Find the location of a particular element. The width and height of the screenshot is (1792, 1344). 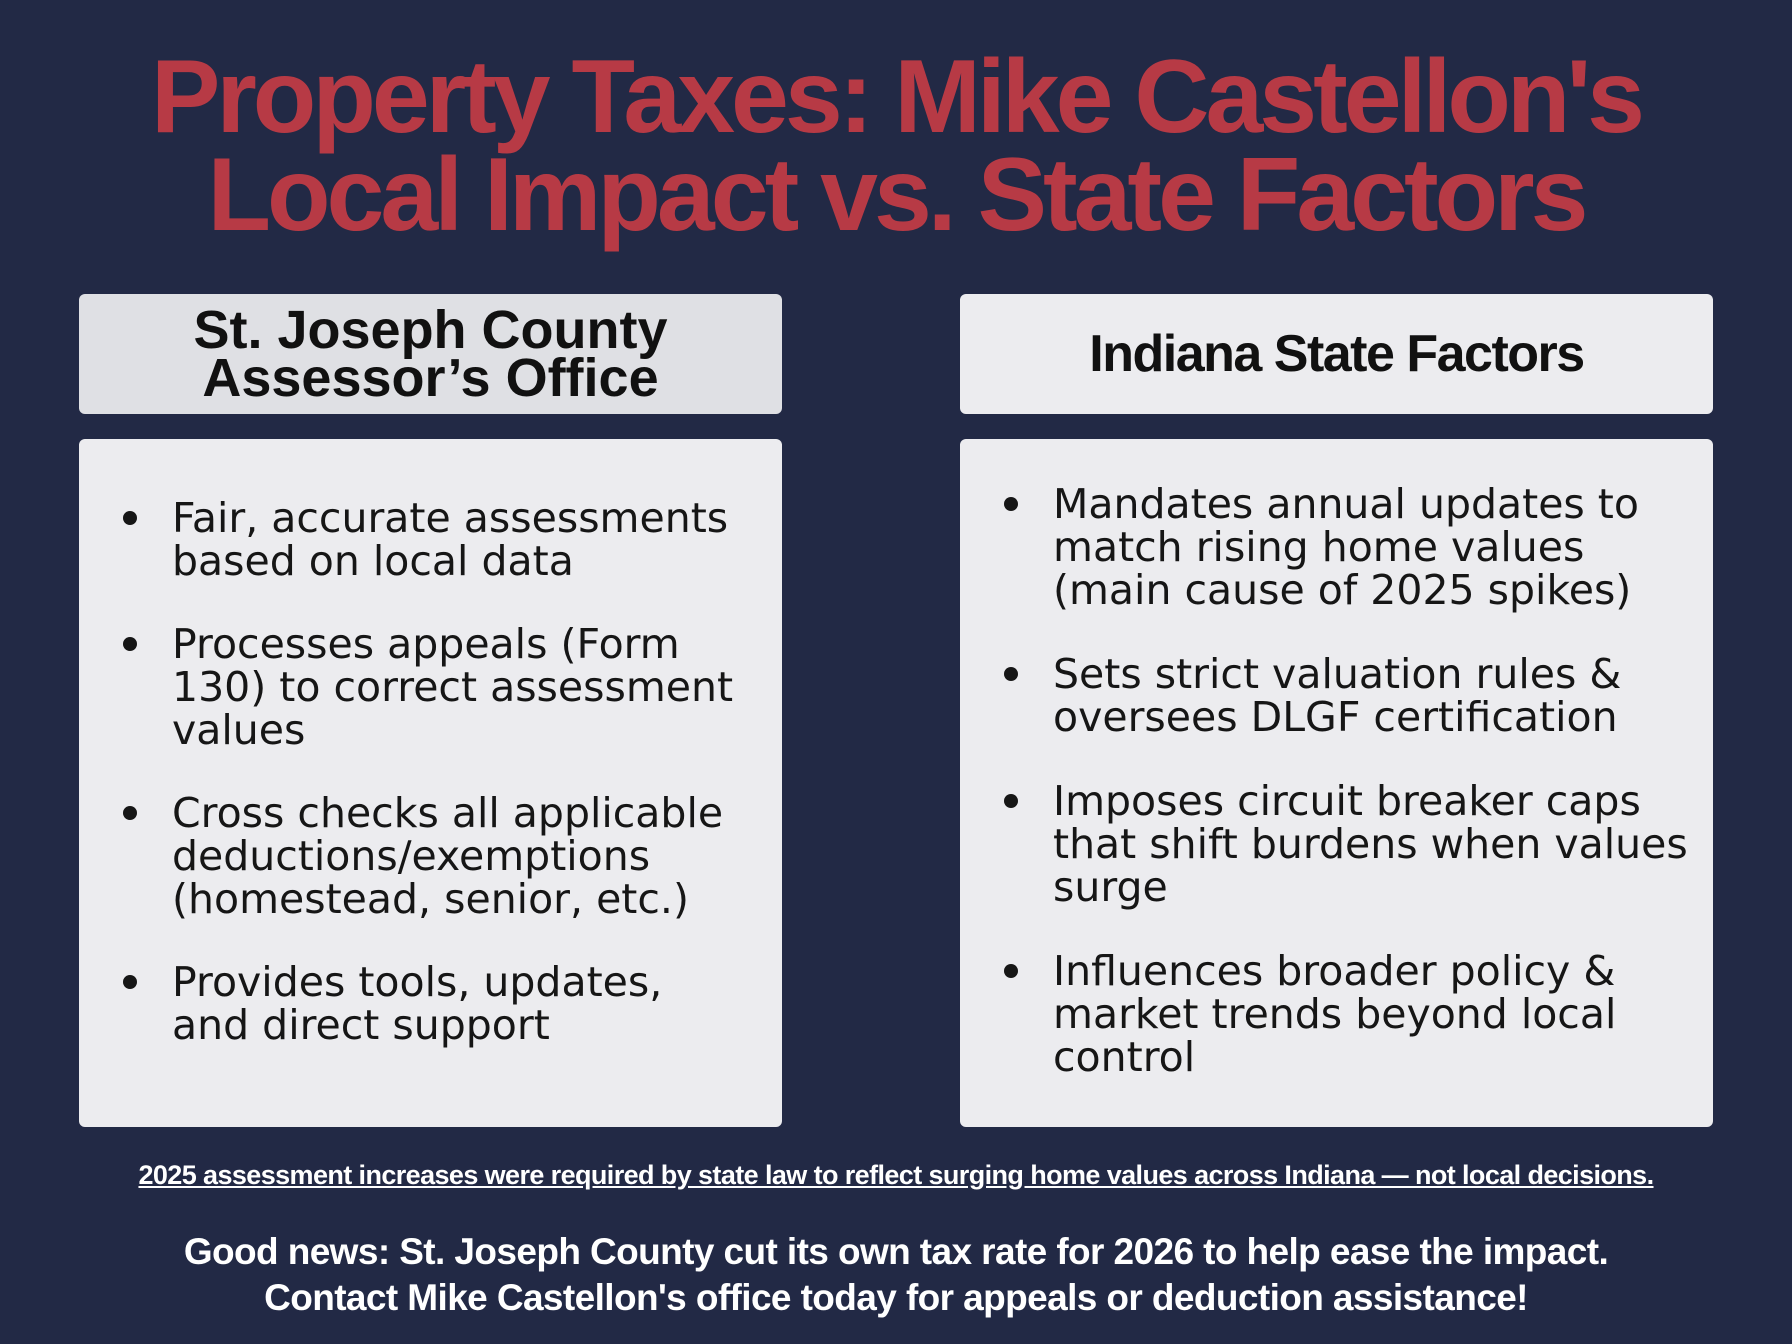

list-item-line: Cross checks all applicable is located at coordinates (448, 813).